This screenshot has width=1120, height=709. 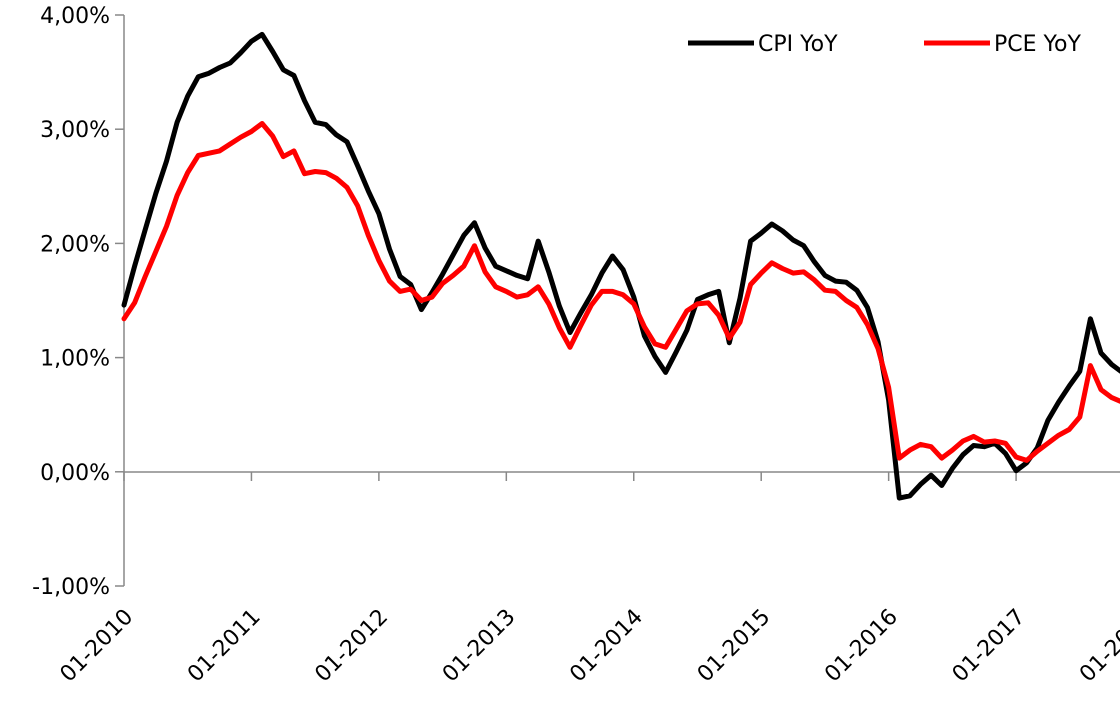 What do you see at coordinates (351, 646) in the screenshot?
I see `x-tick-label: 01-2012` at bounding box center [351, 646].